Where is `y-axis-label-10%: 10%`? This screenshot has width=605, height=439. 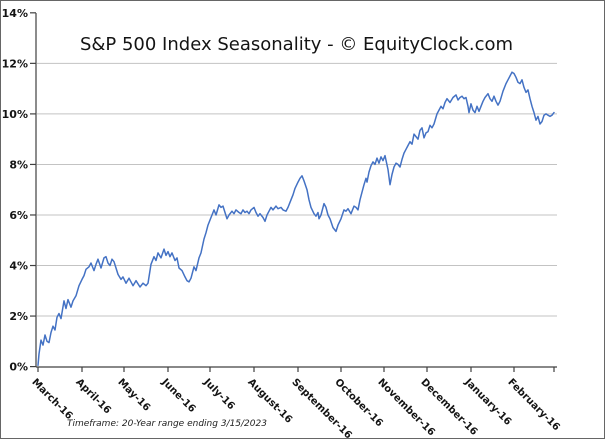 y-axis-label-10%: 10% is located at coordinates (15, 114).